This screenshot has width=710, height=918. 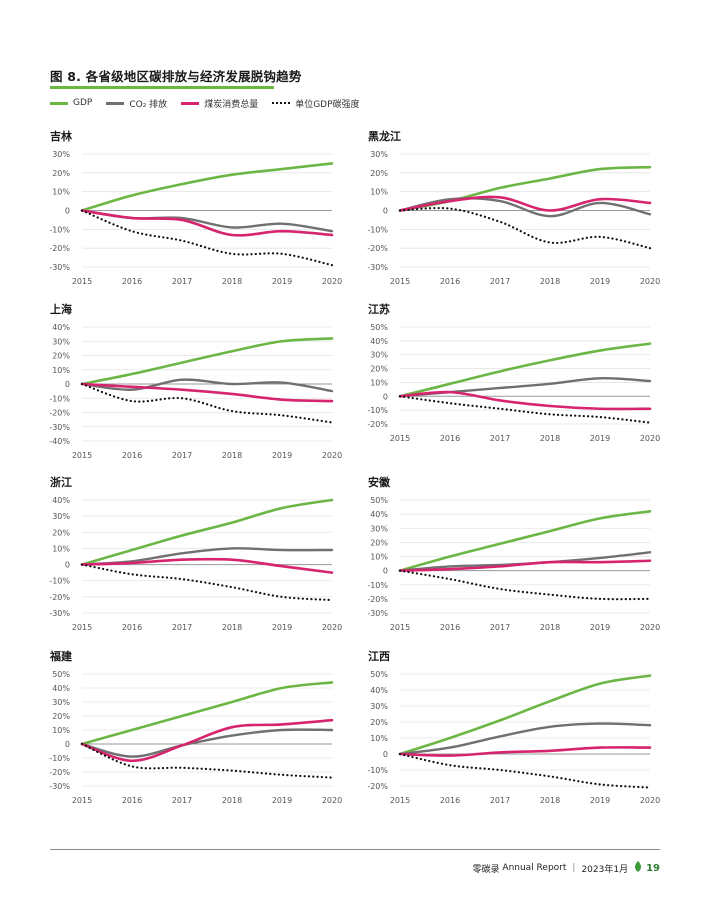 What do you see at coordinates (566, 868) in the screenshot?
I see `footer: 零碳录 Annual Report | 2023年1月 19` at bounding box center [566, 868].